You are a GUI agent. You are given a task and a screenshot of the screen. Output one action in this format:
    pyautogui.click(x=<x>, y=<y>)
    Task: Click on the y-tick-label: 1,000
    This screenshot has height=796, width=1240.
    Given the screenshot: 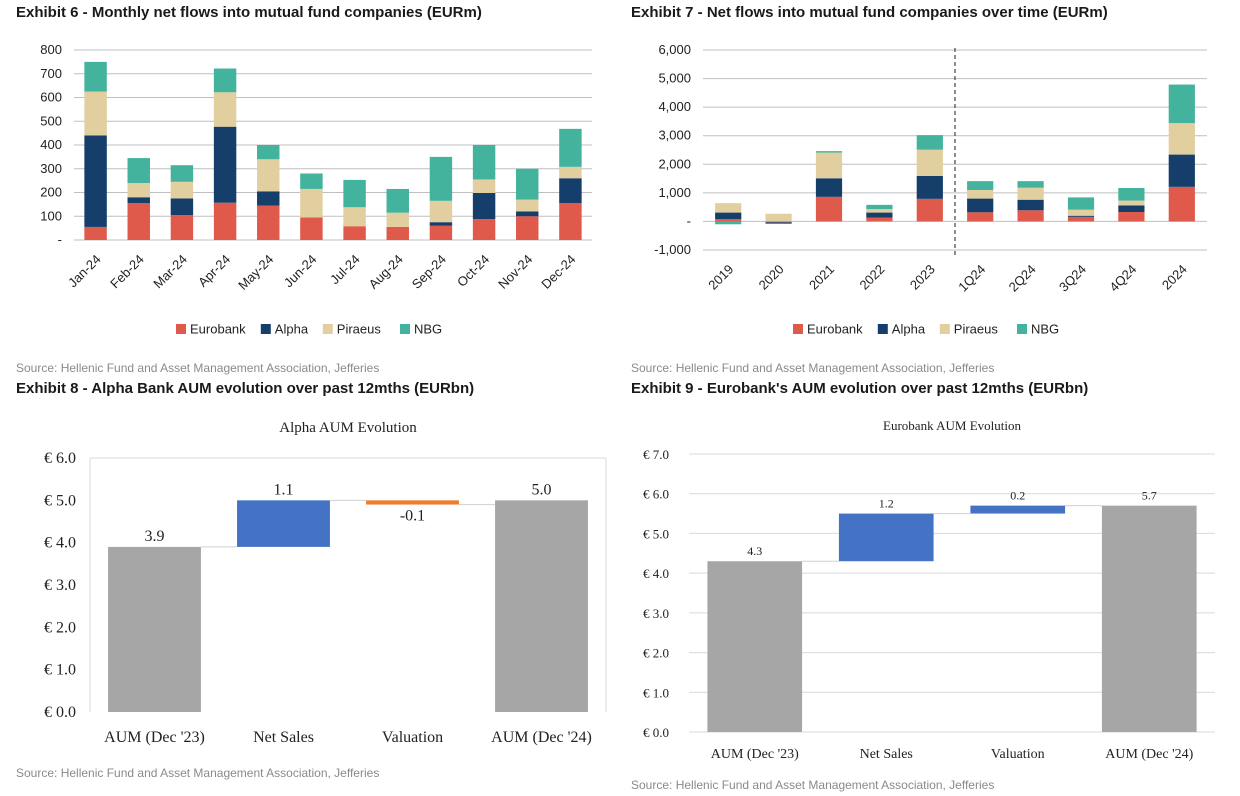 What is the action you would take?
    pyautogui.click(x=674, y=192)
    